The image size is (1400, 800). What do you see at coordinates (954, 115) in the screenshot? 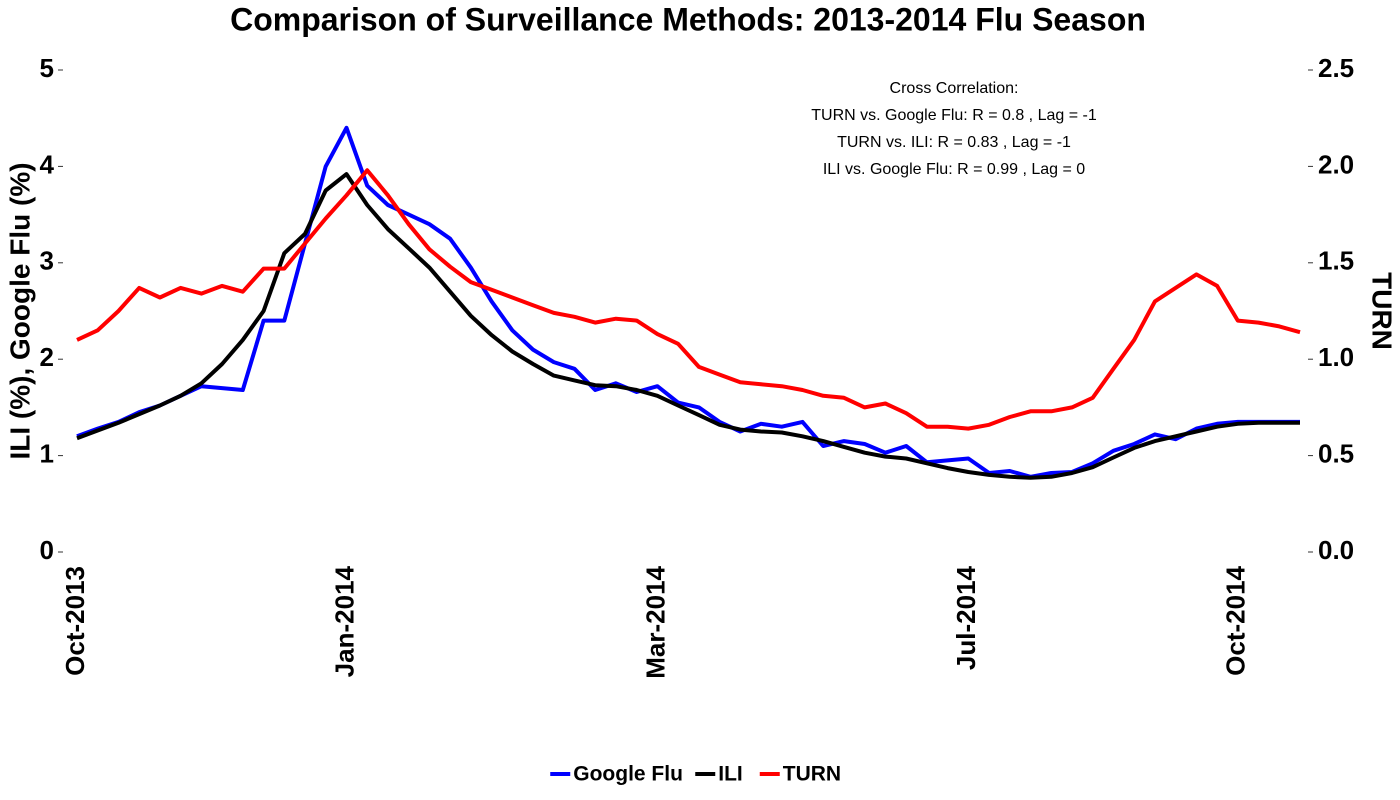
I see `annotation: TURN vs. Google Flu: R = 0.8 , Lag = -1` at bounding box center [954, 115].